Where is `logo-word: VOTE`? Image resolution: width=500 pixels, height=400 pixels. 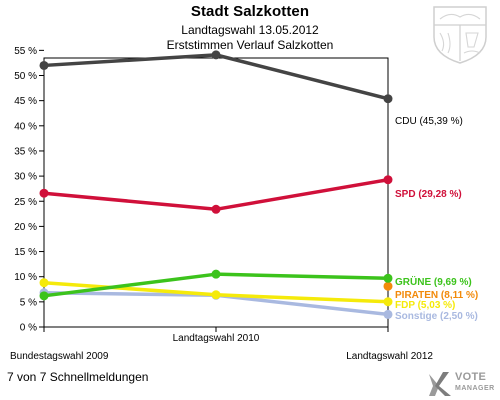 logo-word: VOTE is located at coordinates (471, 377).